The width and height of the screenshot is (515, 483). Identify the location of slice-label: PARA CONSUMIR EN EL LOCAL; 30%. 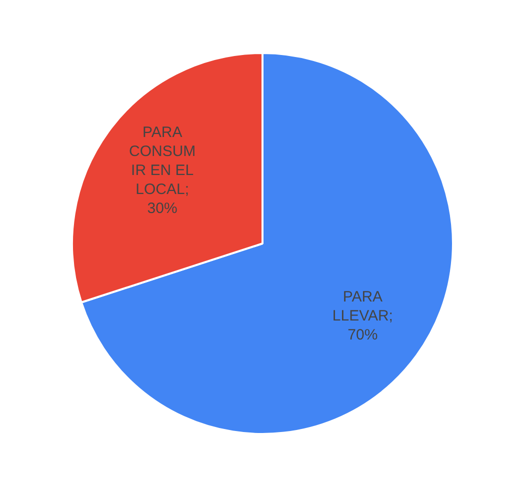
(162, 170).